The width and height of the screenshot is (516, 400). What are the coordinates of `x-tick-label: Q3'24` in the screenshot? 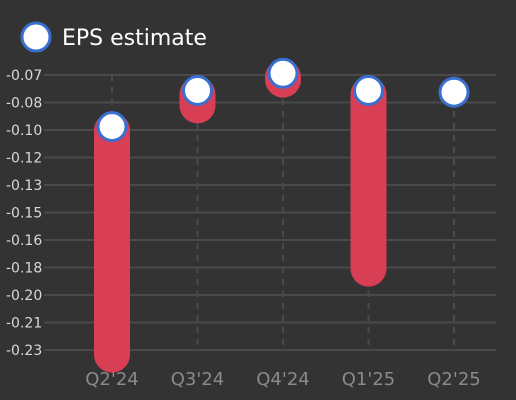 It's located at (197, 379).